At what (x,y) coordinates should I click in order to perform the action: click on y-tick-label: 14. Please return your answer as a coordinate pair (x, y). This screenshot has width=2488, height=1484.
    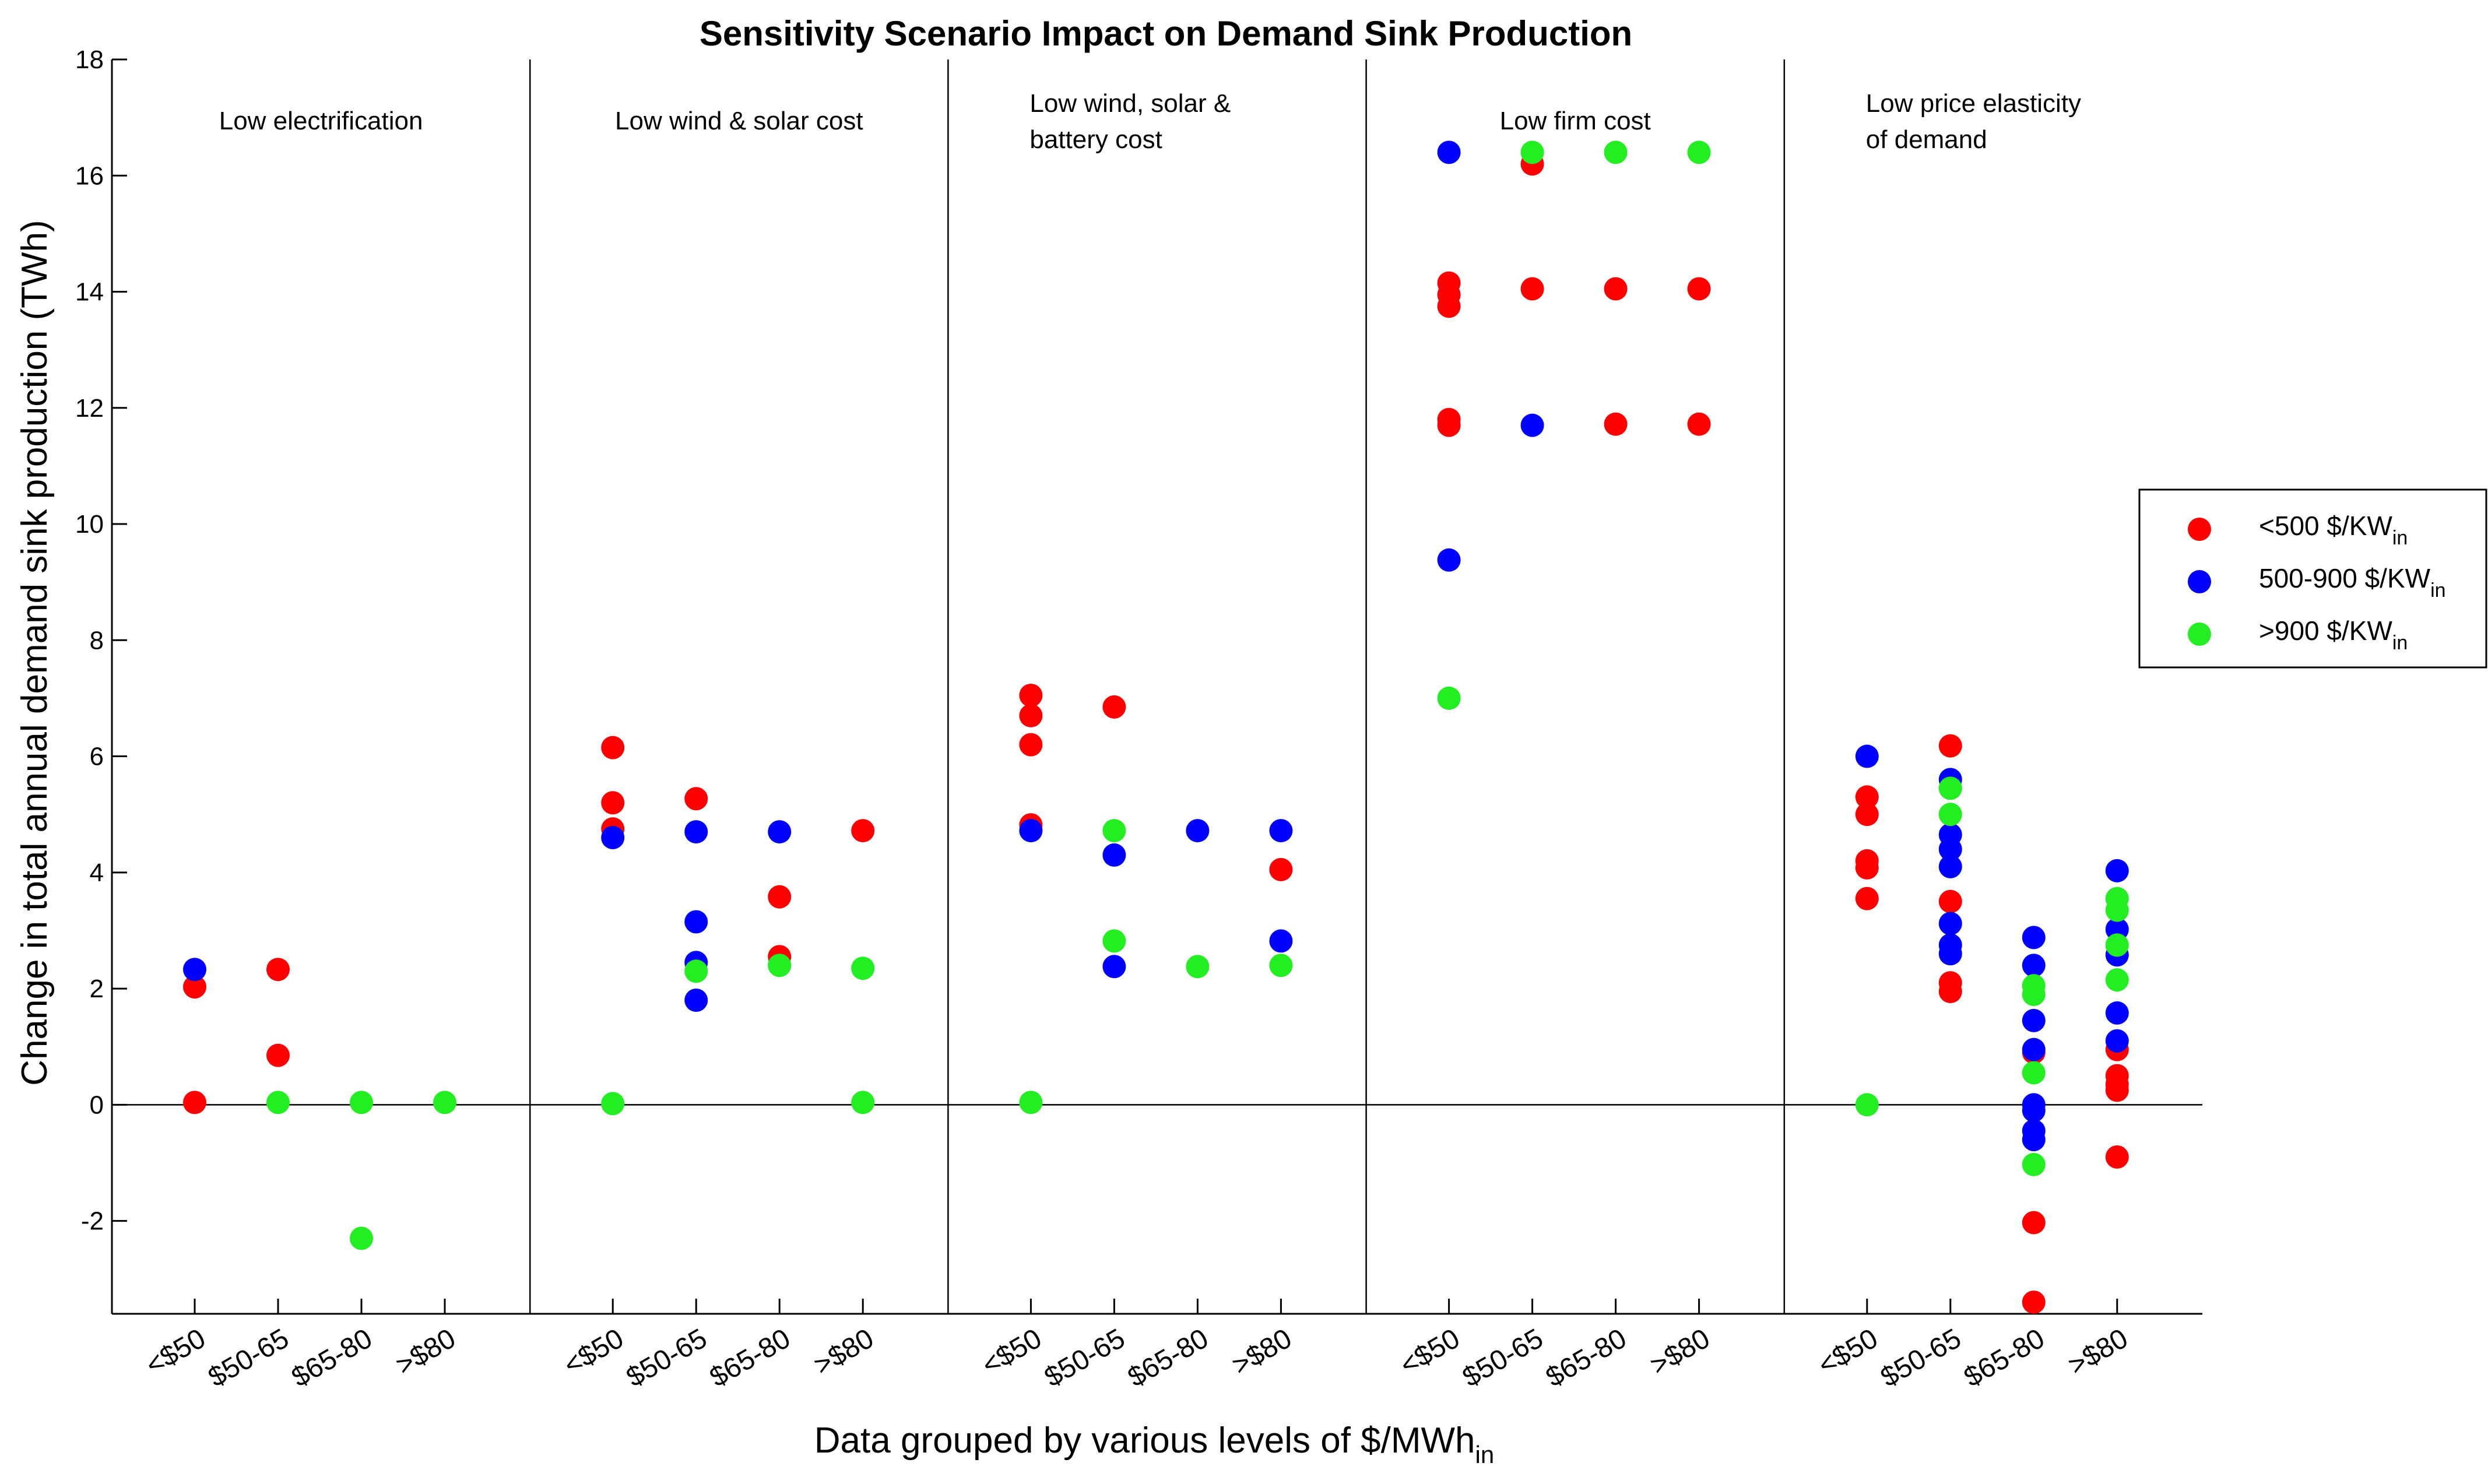
    Looking at the image, I should click on (89, 293).